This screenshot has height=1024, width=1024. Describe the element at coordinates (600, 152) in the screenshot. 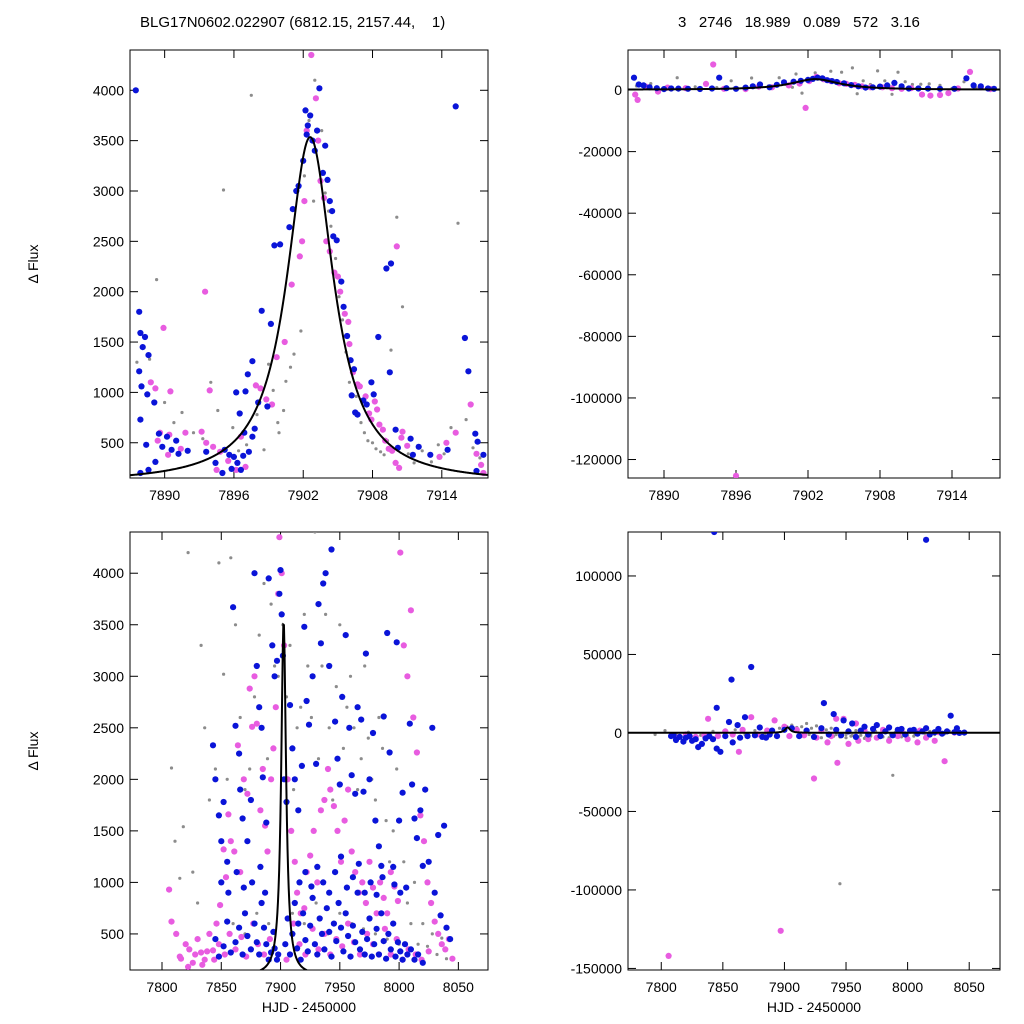

I see `y-tick-label: -20000` at that location.